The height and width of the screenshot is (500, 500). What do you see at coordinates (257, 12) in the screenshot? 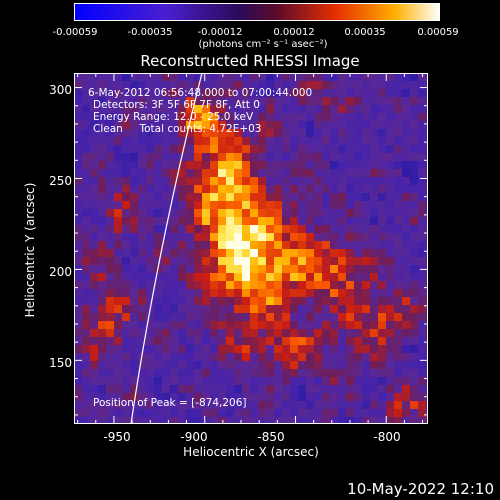
I see `colorbar` at bounding box center [257, 12].